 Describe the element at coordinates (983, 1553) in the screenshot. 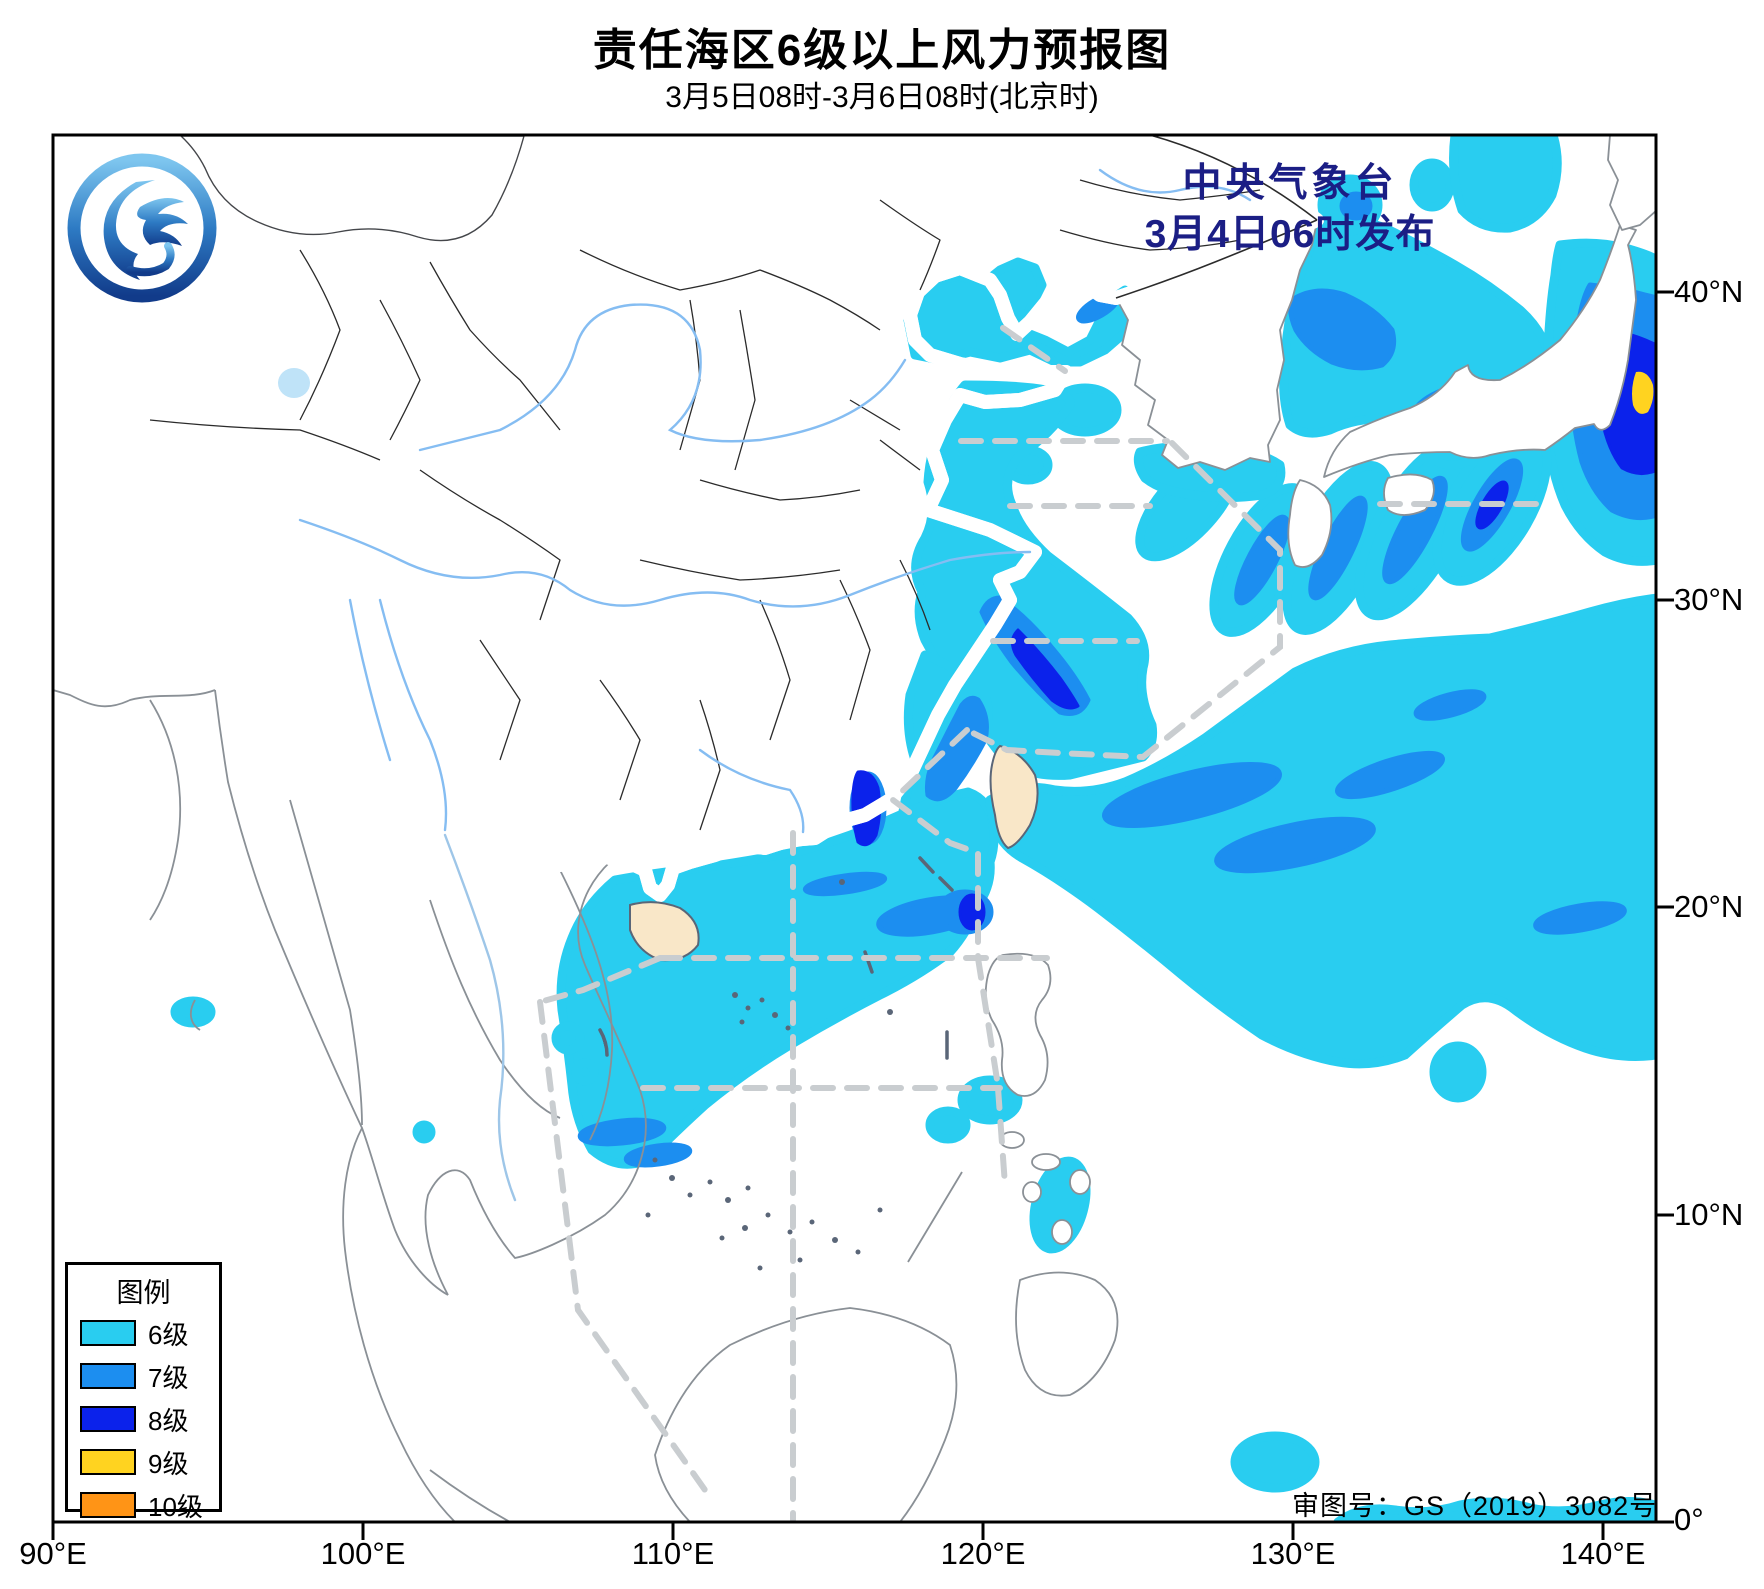

I see `x-tick-label: 120°E` at that location.